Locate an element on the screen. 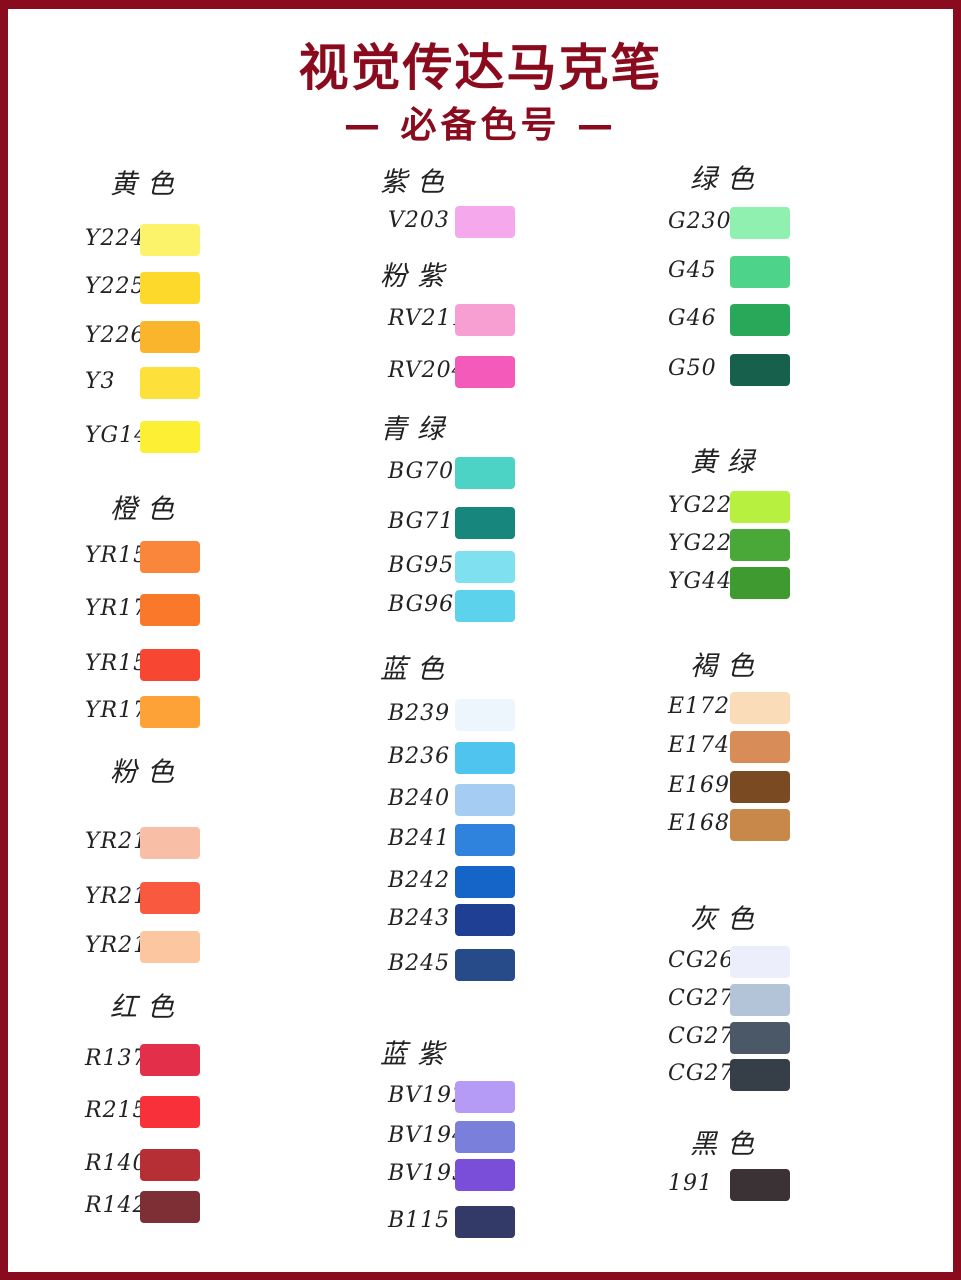 This screenshot has height=1280, width=961. page-title: 视觉传达马克笔 is located at coordinates (480, 68).